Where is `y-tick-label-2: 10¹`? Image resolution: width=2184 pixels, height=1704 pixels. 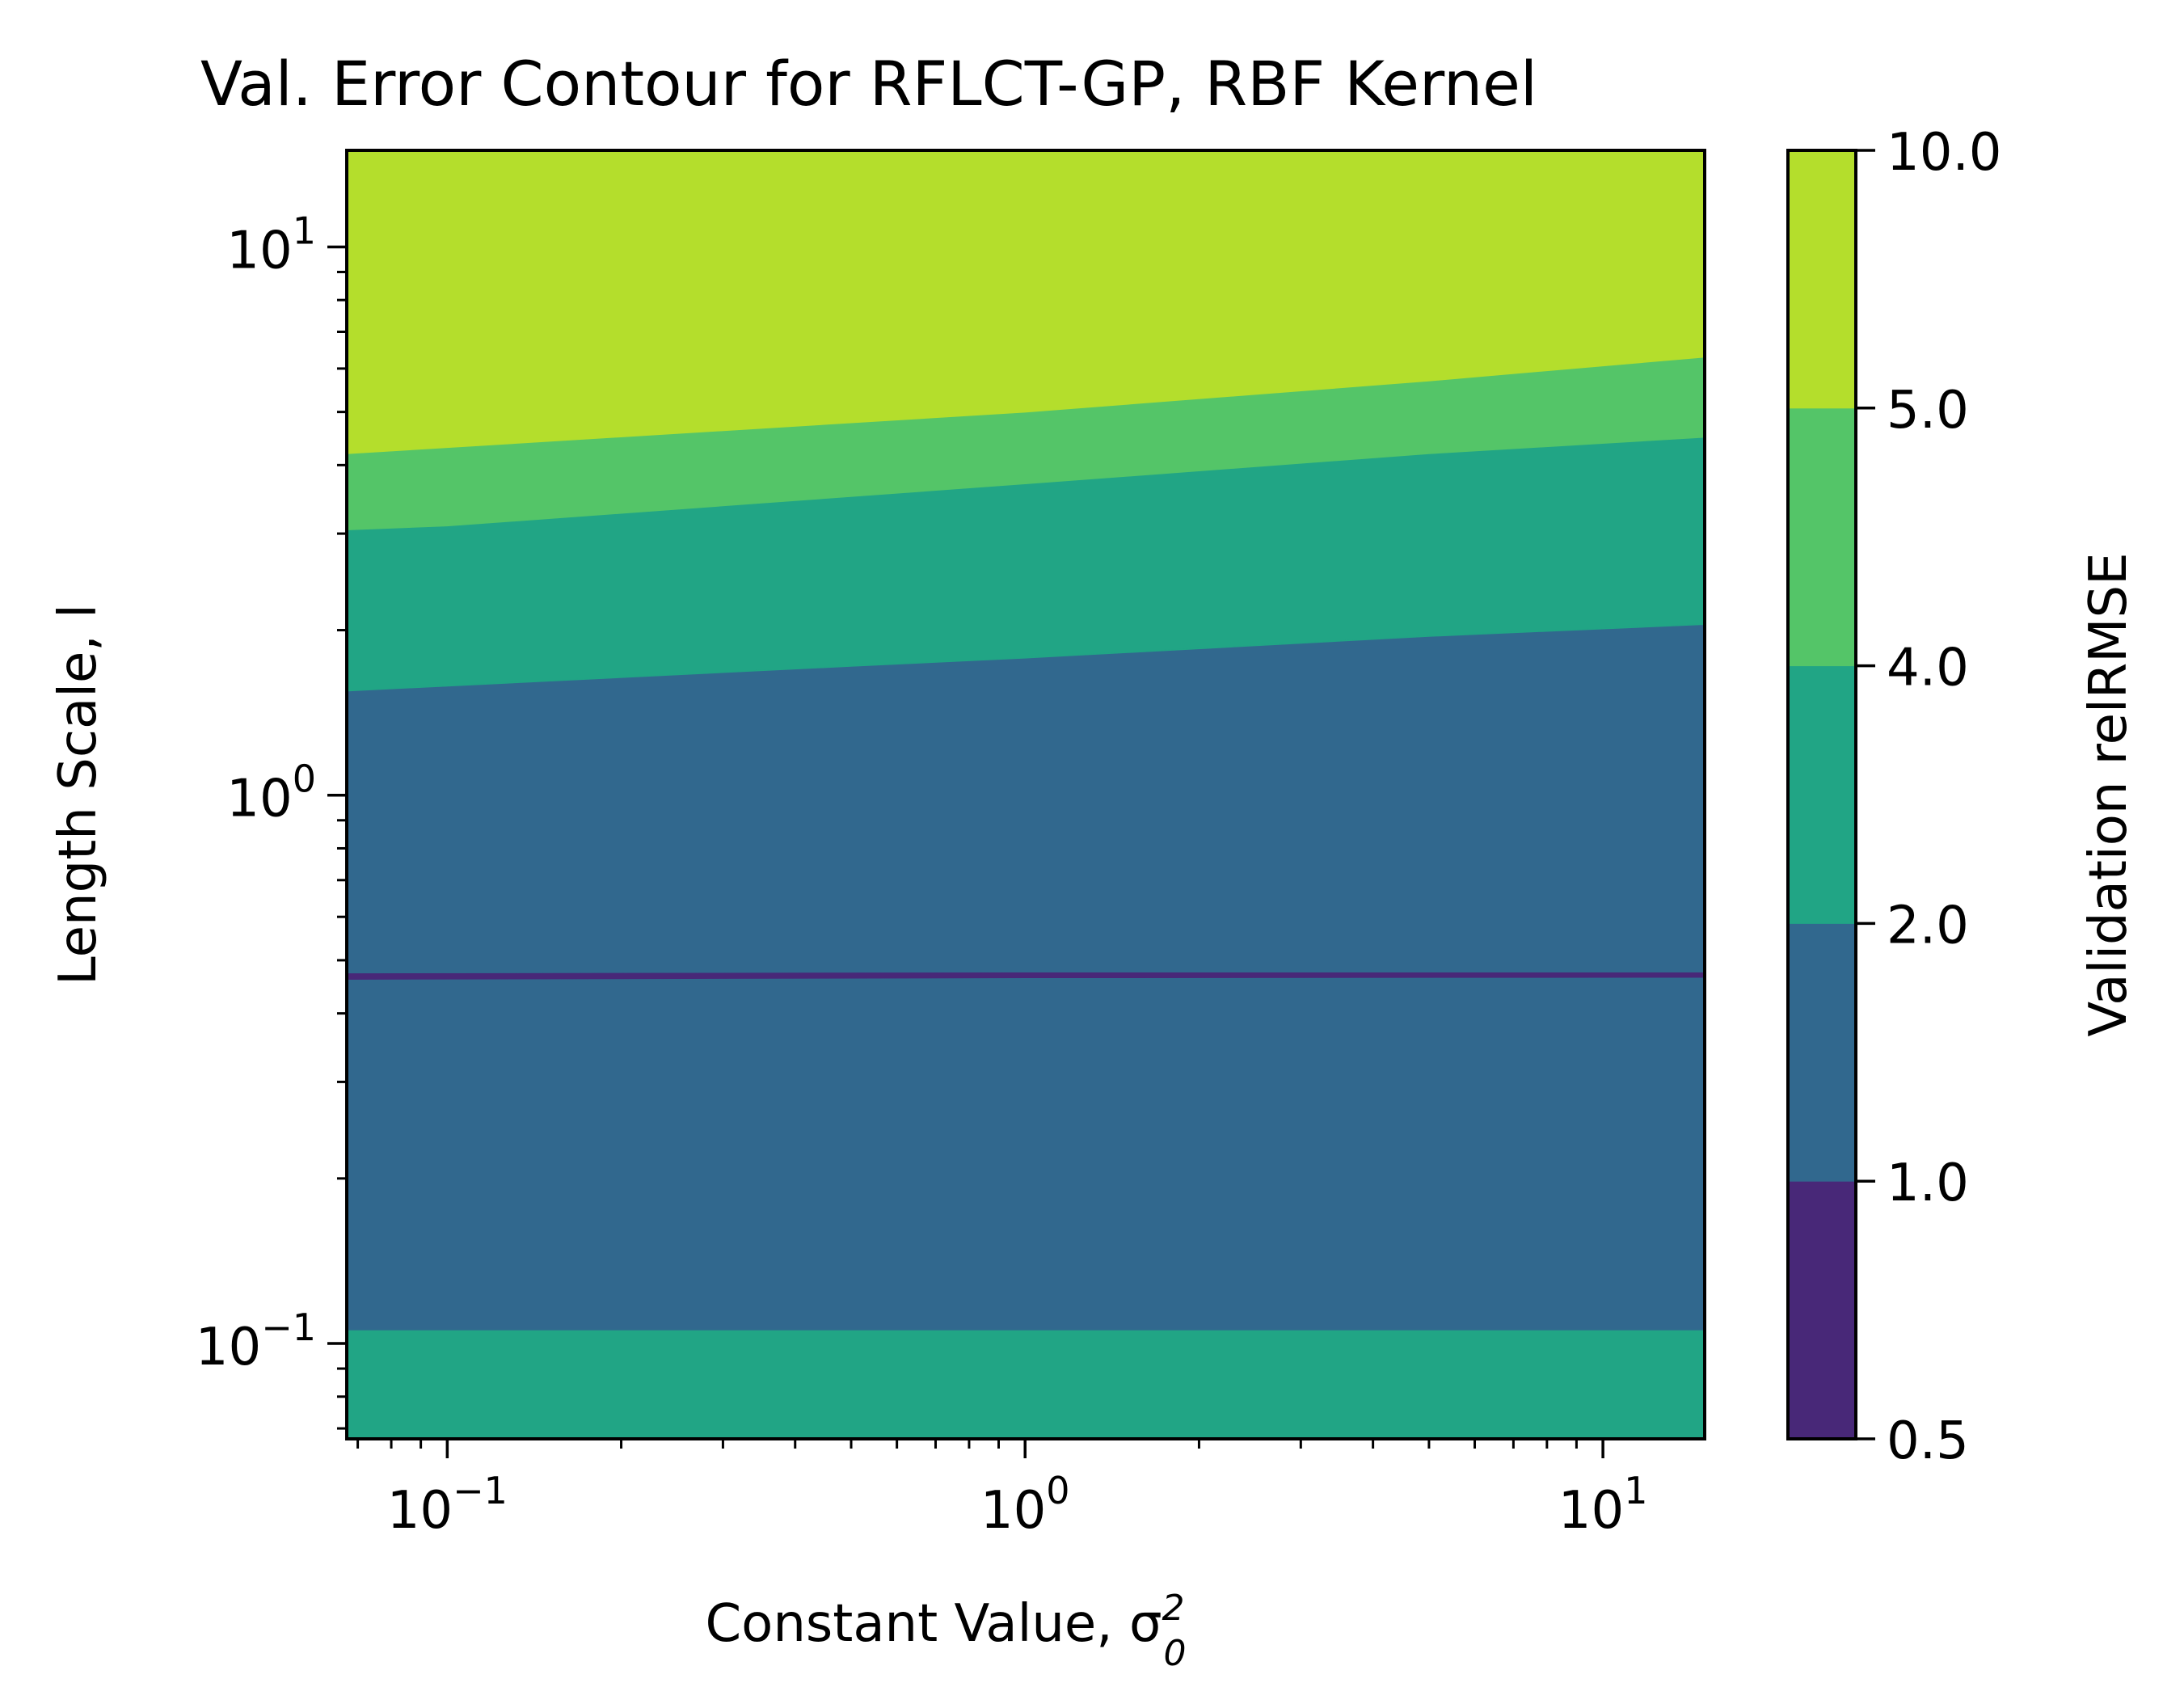 y-tick-label-2: 10¹ is located at coordinates (271, 244).